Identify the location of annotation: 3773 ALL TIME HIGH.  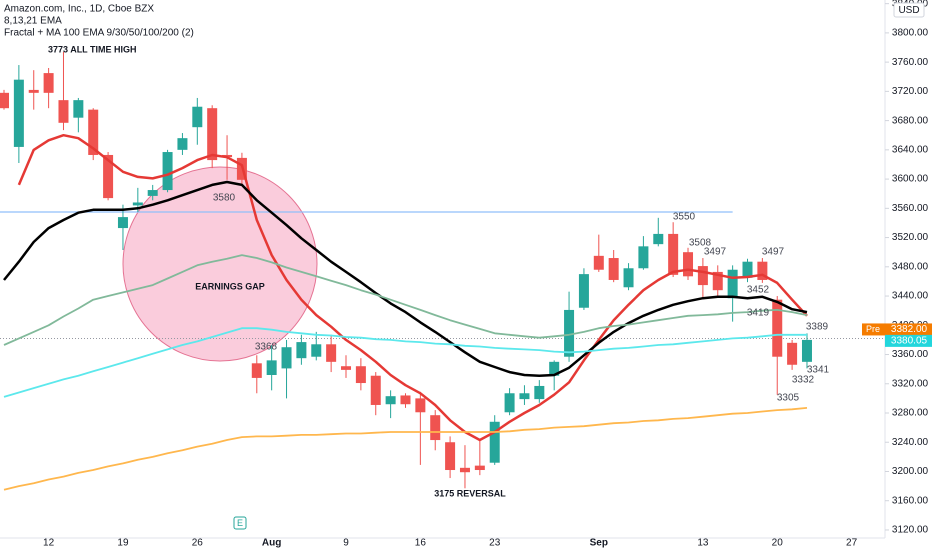
(92, 49).